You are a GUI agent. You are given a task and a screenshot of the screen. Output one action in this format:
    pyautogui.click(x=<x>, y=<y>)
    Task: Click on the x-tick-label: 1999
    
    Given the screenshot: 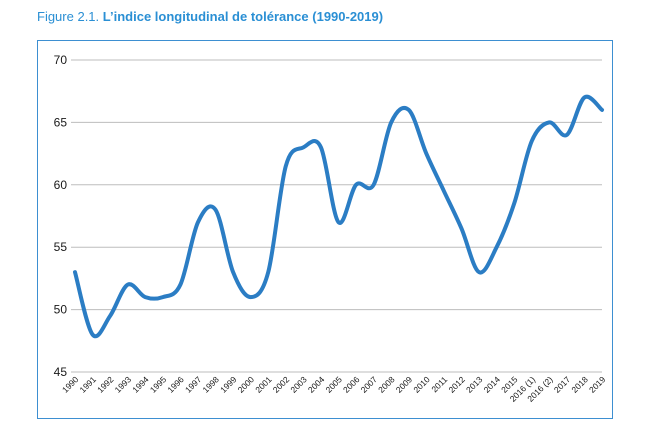 What is the action you would take?
    pyautogui.click(x=228, y=384)
    